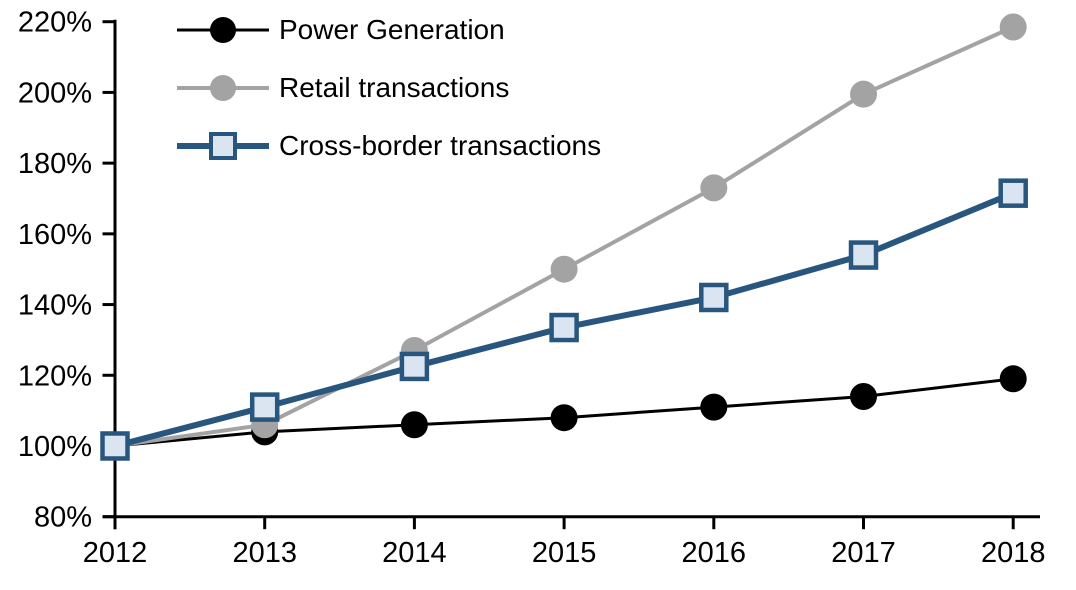 The image size is (1076, 590). Describe the element at coordinates (440, 145) in the screenshot. I see `legend-label: Cross-border transactions` at that location.